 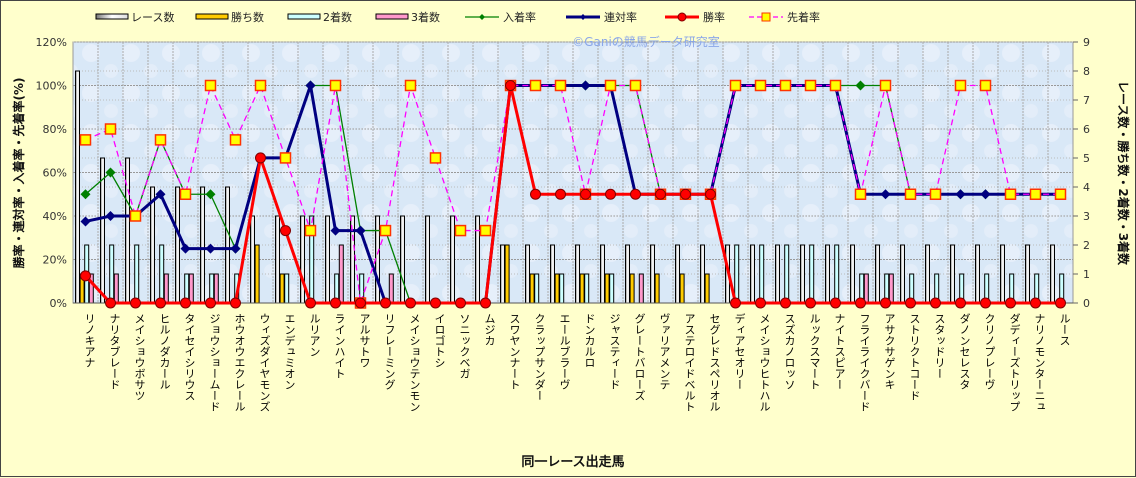 I want to click on y-tick-left: 20%, so click(x=55, y=260).